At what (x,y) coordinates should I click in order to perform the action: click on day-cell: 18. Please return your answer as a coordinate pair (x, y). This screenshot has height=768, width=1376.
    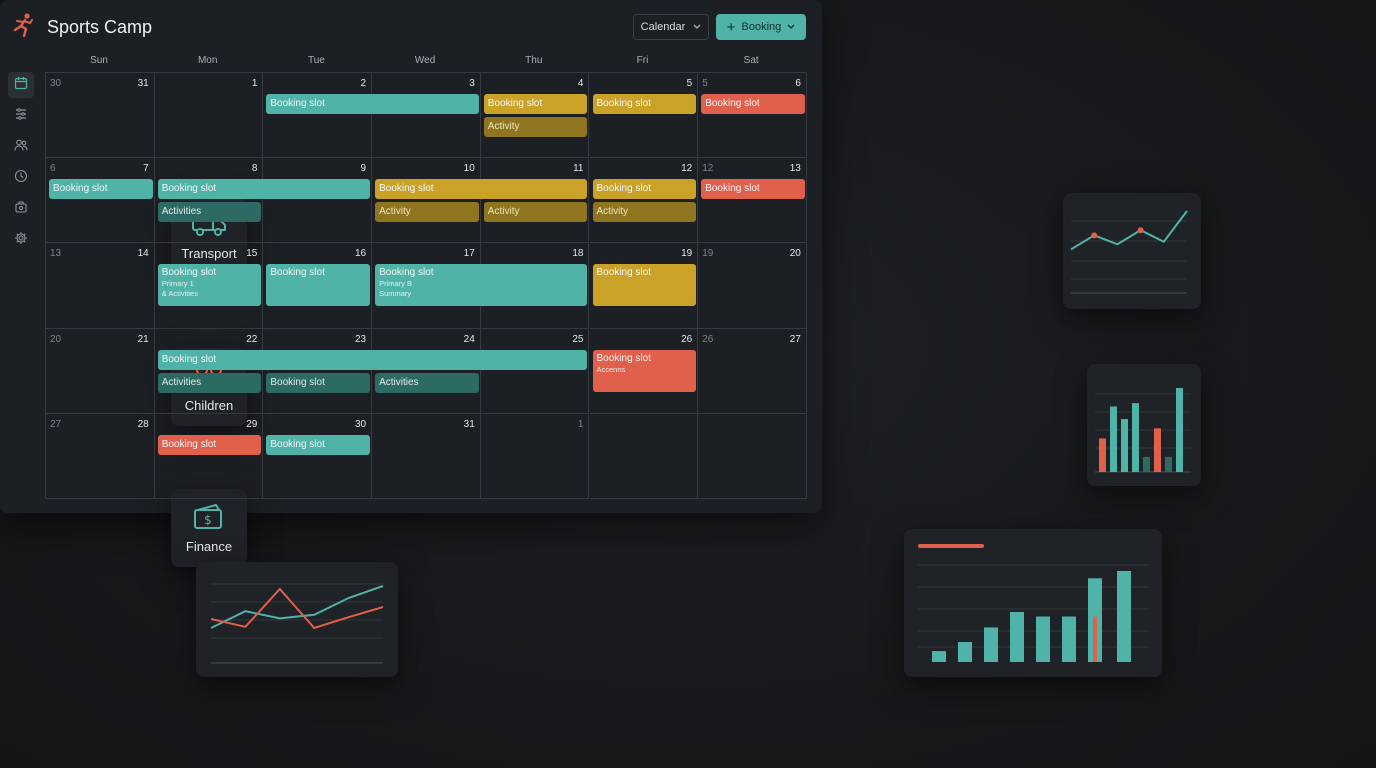
    Looking at the image, I should click on (535, 286).